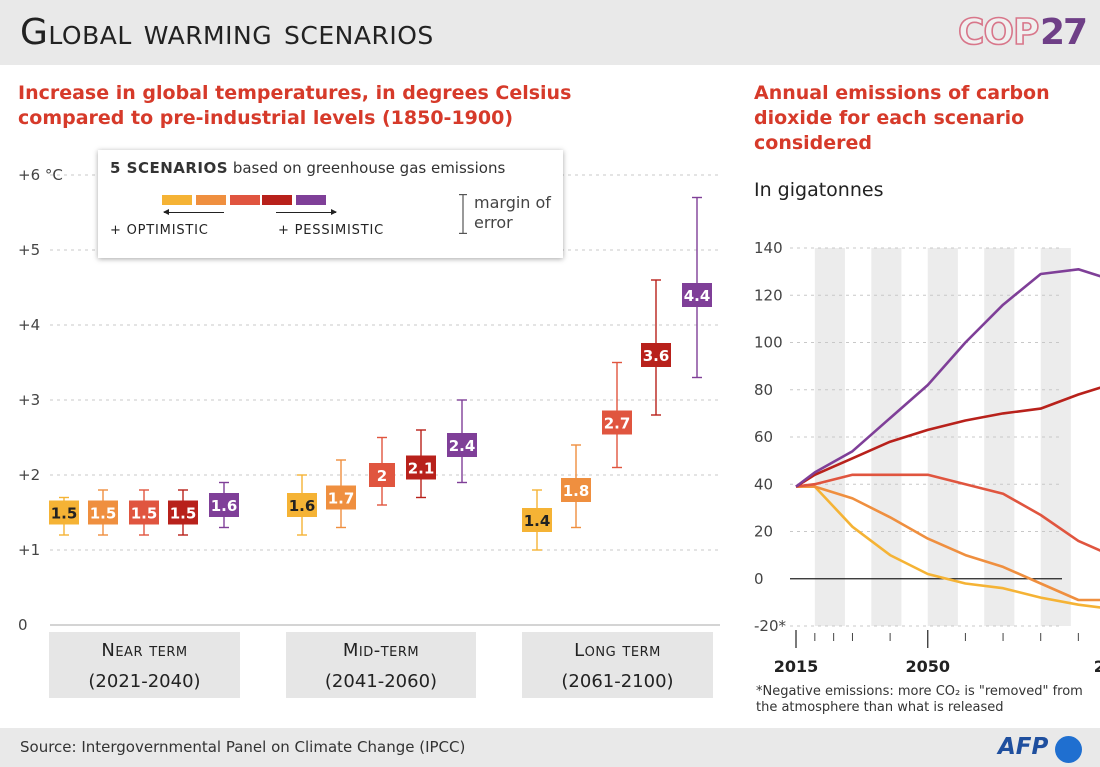 The image size is (1100, 767). I want to click on y-tick-label: +5, so click(29, 250).